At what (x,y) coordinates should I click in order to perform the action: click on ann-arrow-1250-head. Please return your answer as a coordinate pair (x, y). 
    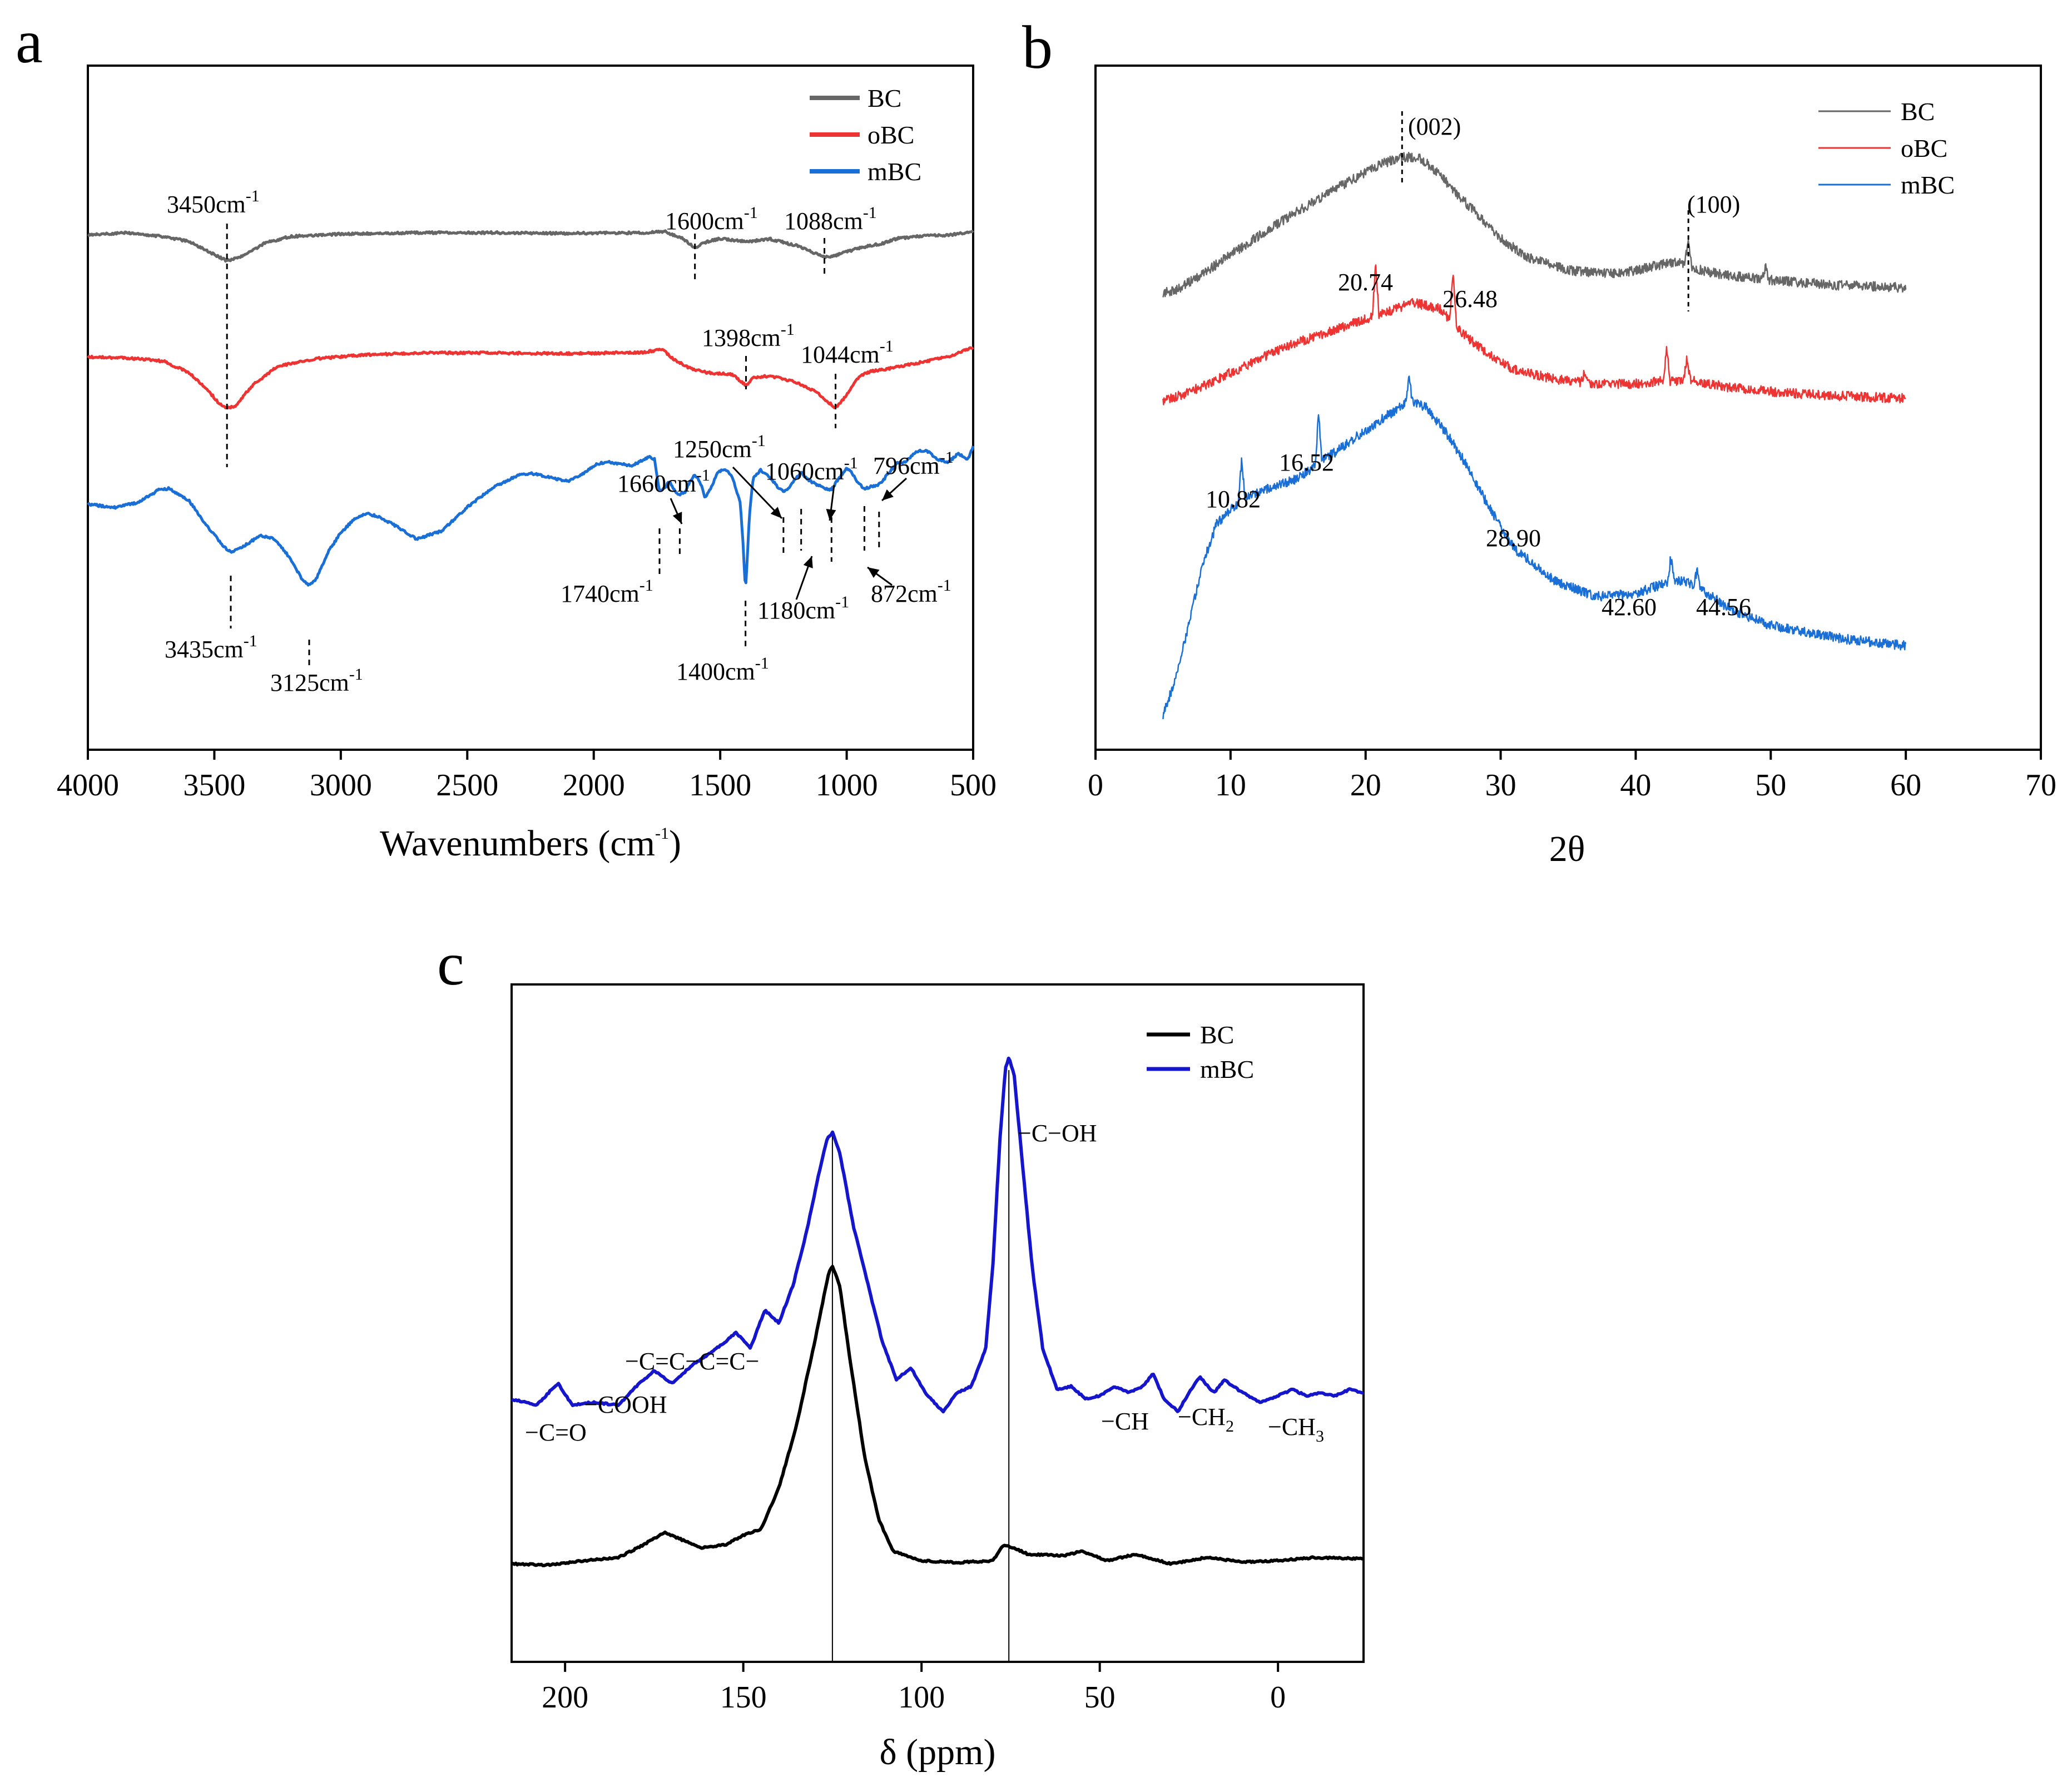
    Looking at the image, I should click on (776, 512).